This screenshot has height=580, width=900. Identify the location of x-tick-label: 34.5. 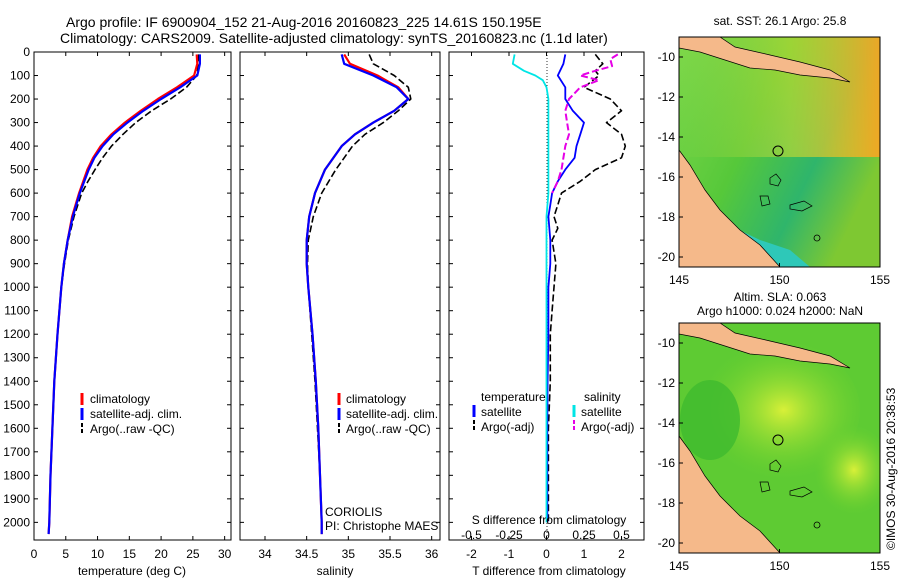
(307, 554).